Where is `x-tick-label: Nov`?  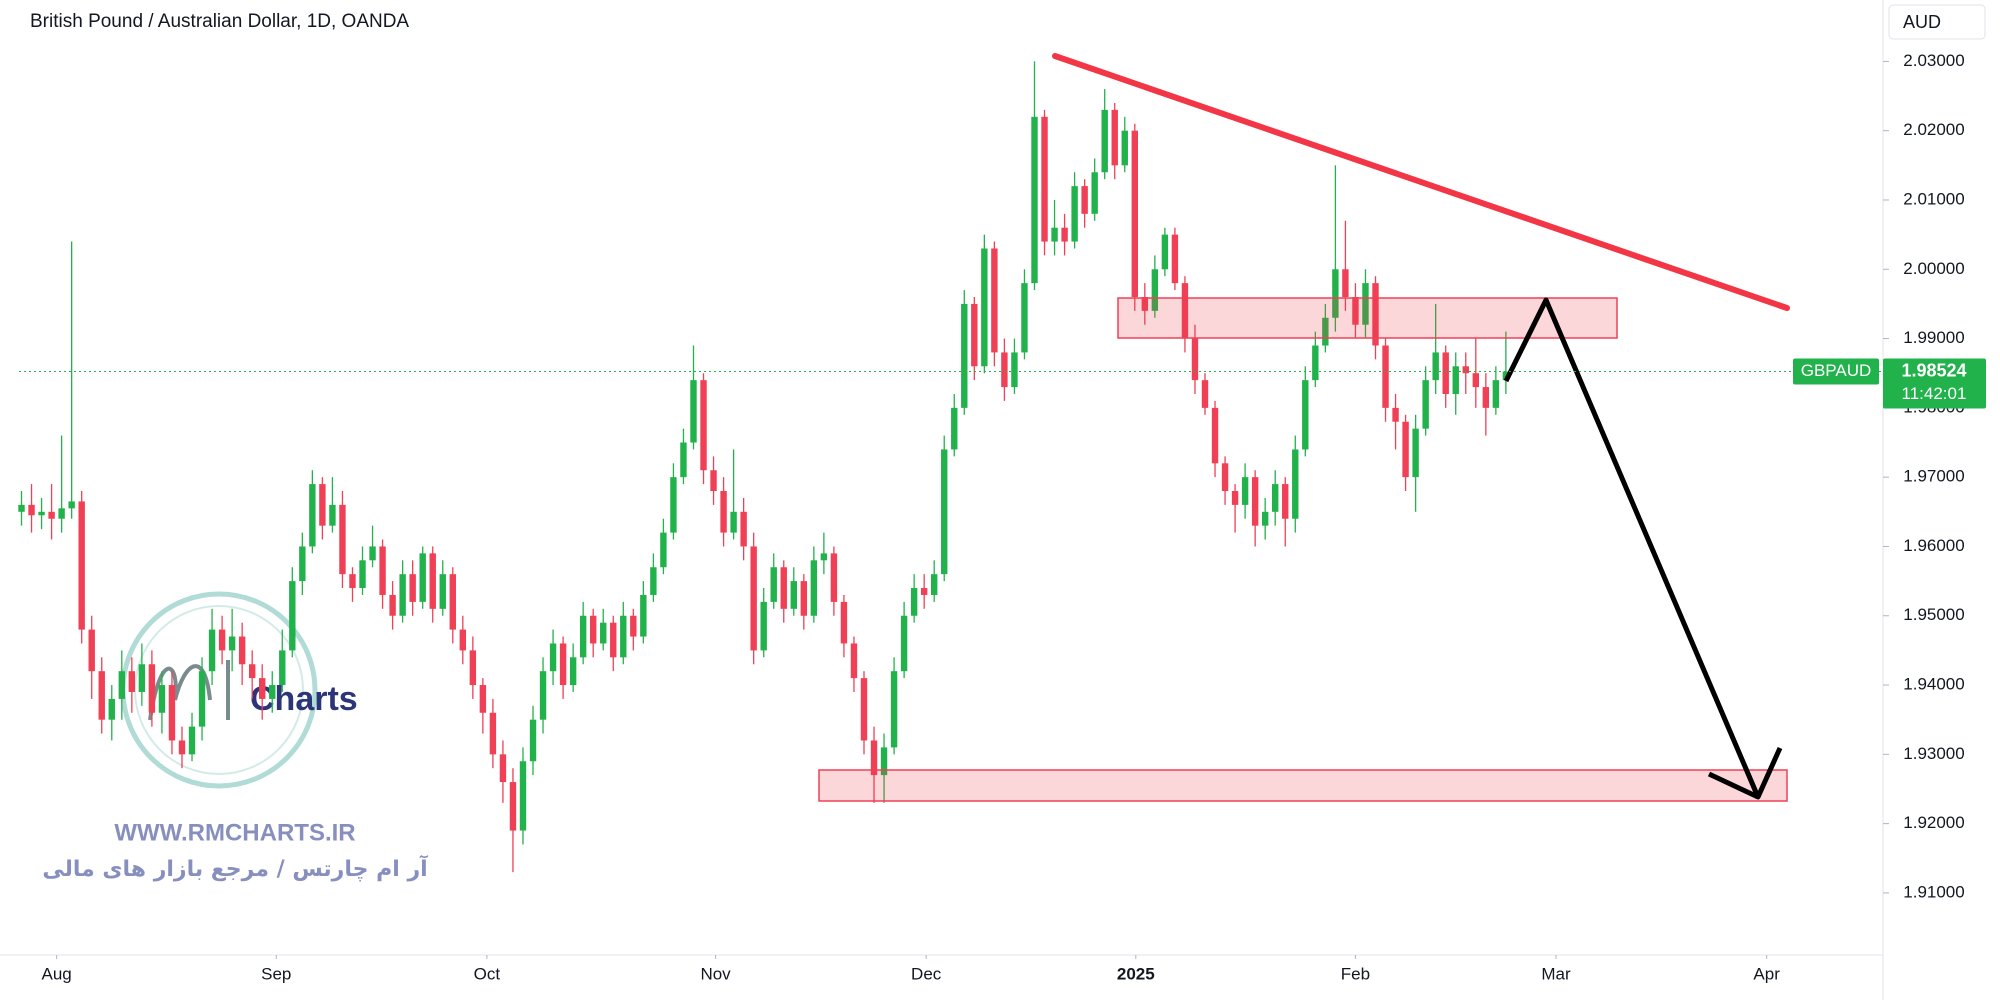
x-tick-label: Nov is located at coordinates (715, 973).